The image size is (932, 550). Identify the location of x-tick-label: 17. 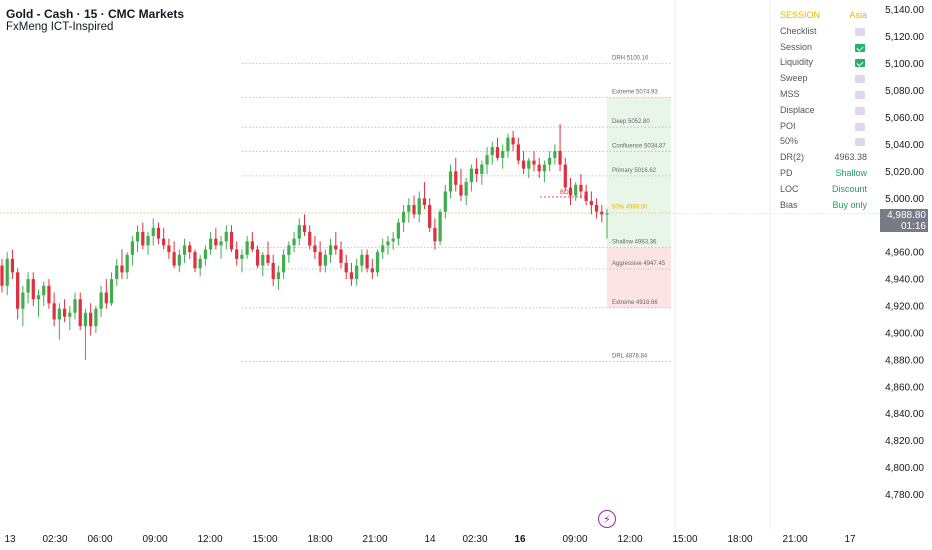
(850, 539).